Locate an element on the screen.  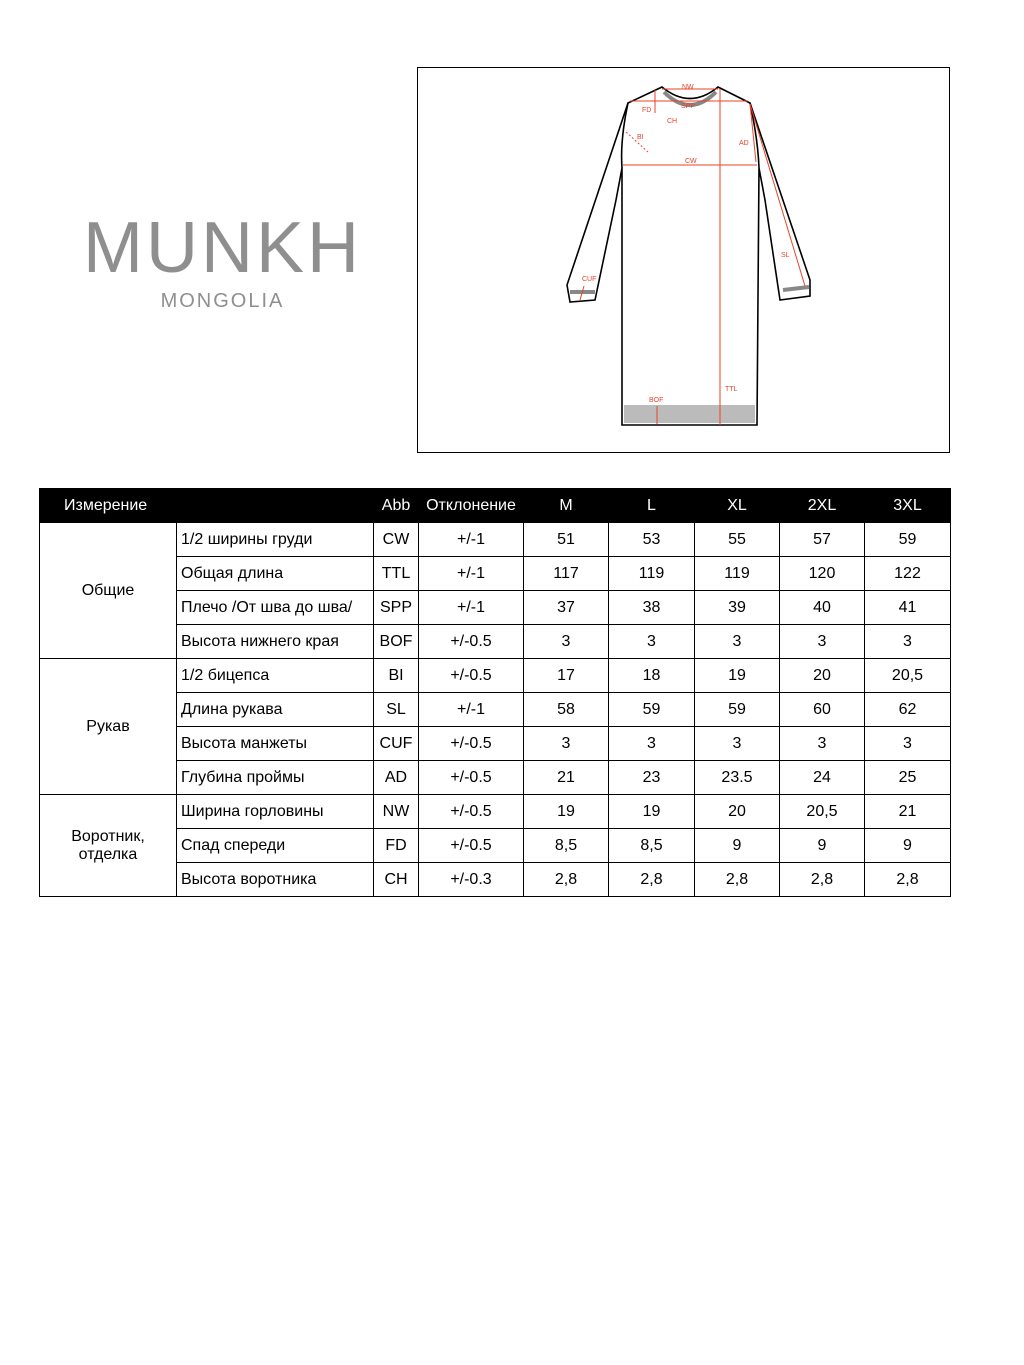
size-value: 38 is located at coordinates (651, 607).